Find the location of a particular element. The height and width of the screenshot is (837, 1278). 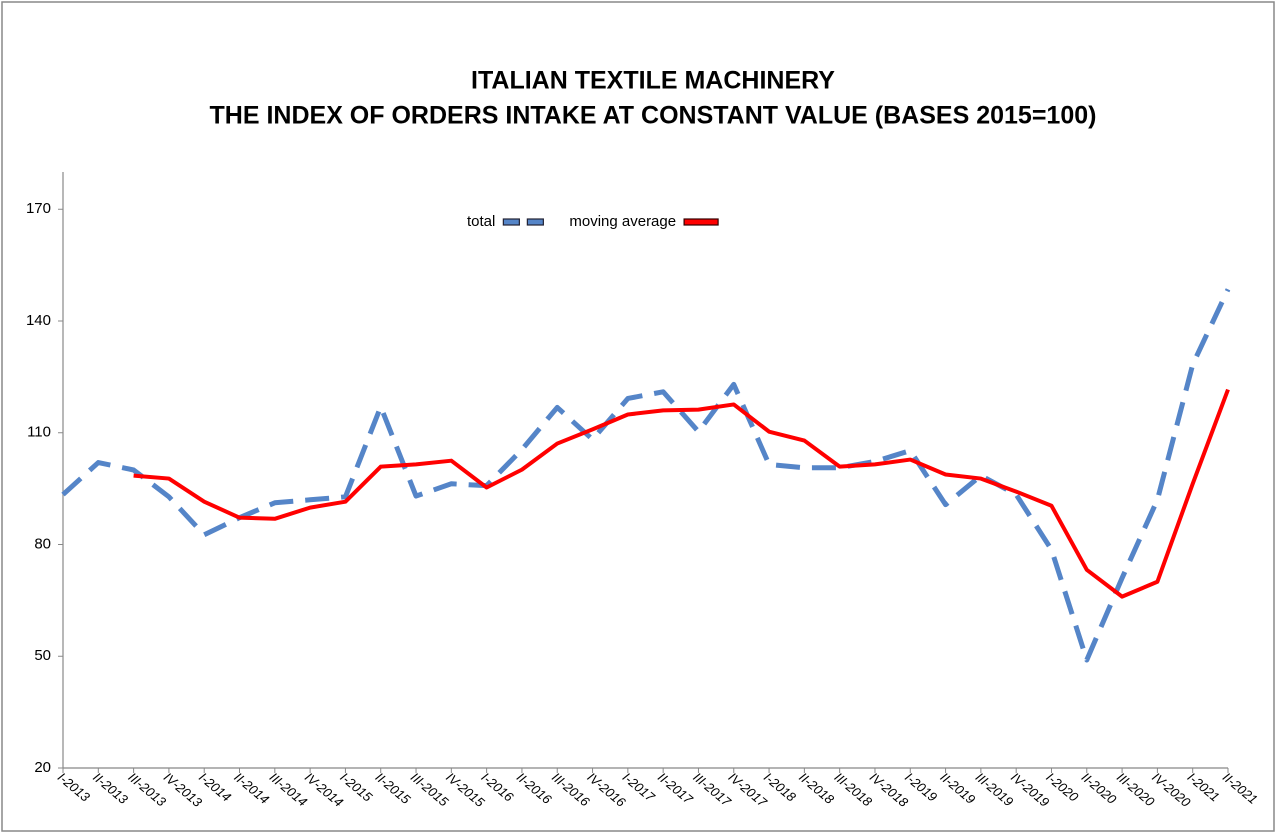

legend-label: total is located at coordinates (481, 221).